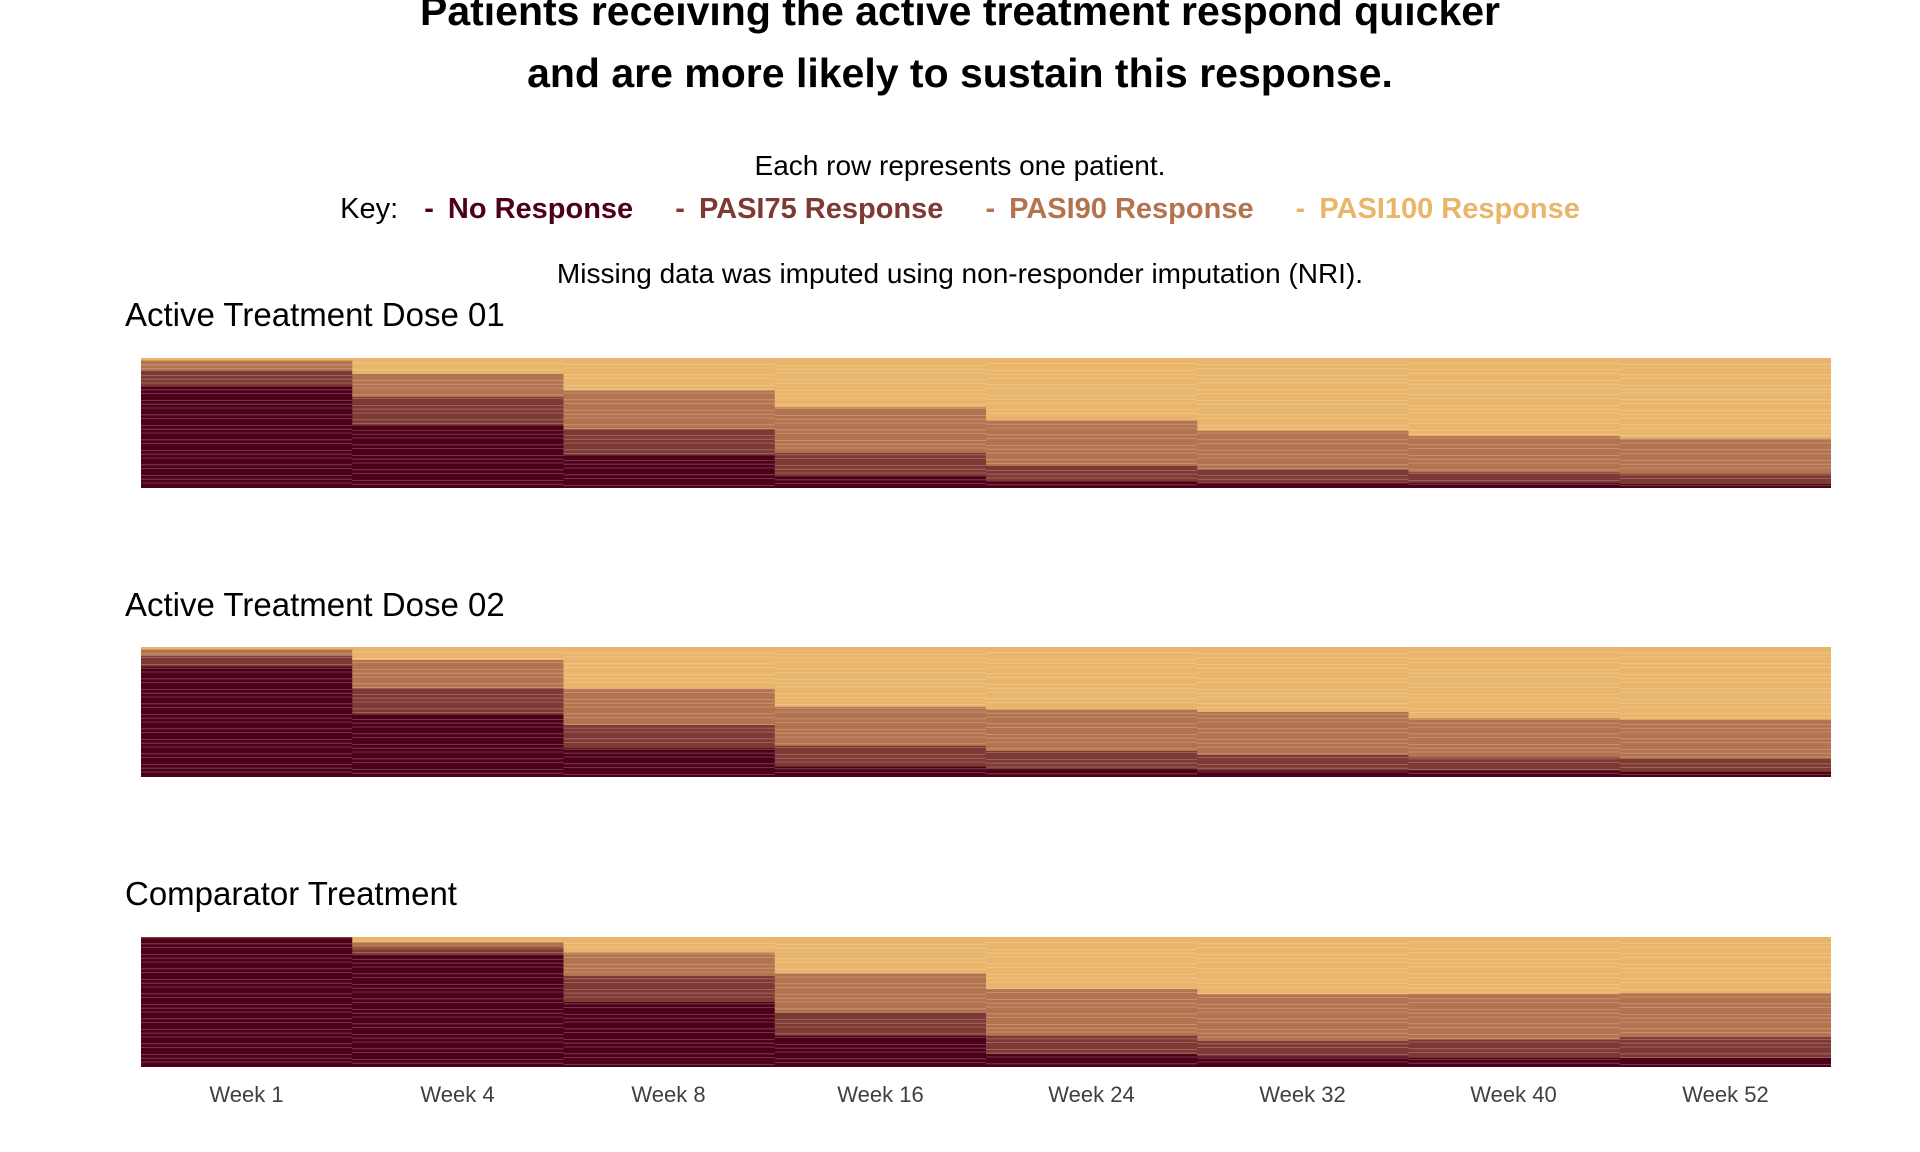 The width and height of the screenshot is (1920, 1152). What do you see at coordinates (1725, 684) in the screenshot?
I see `cell-active-treatment-dose-02-week-52-pasi100-response` at bounding box center [1725, 684].